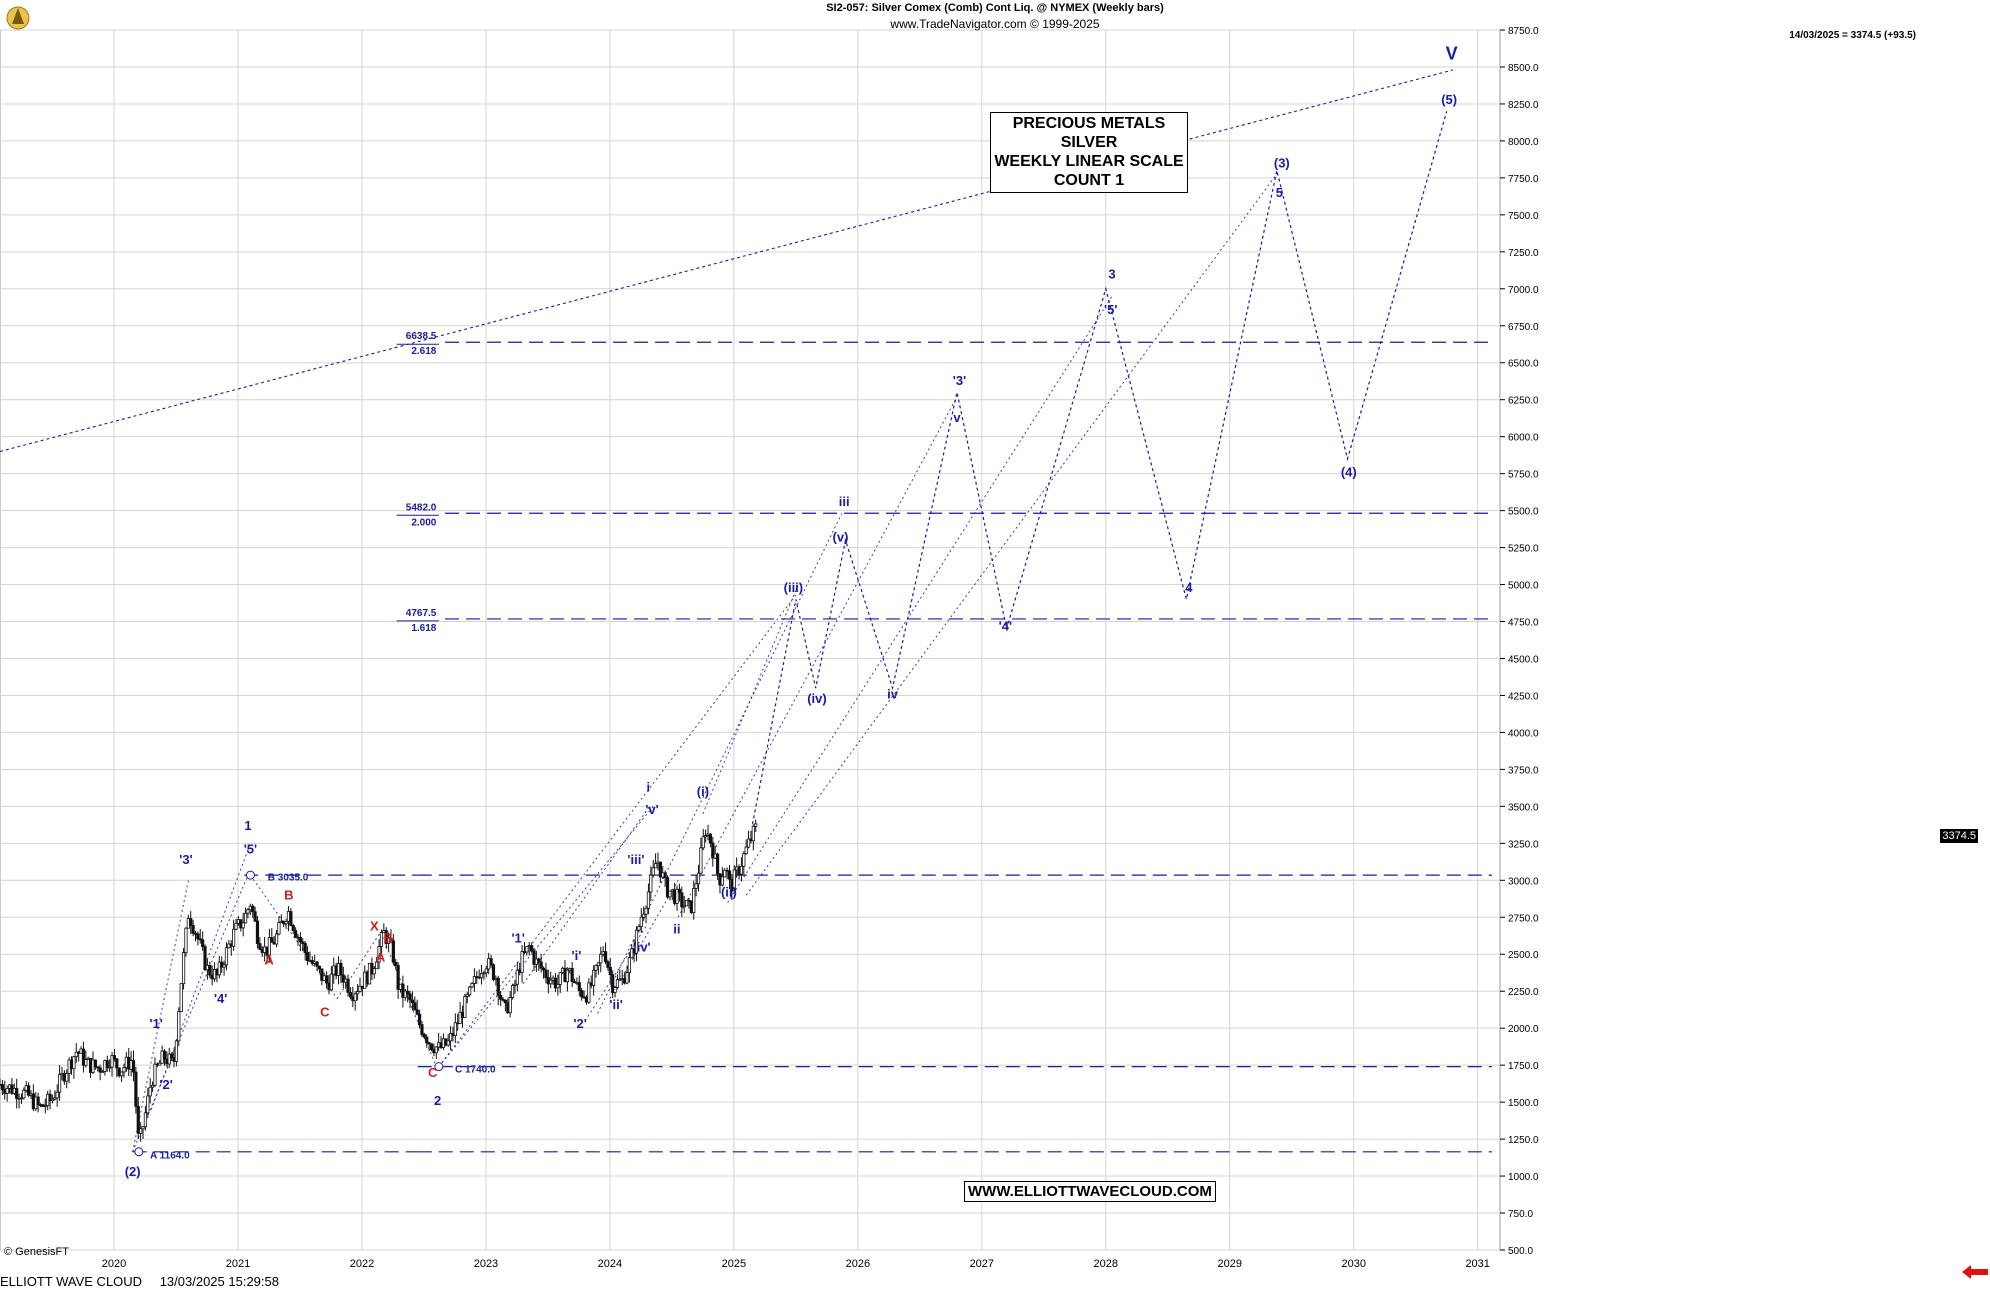 Image resolution: width=1990 pixels, height=1293 pixels. I want to click on wave-label: '4', so click(1005, 625).